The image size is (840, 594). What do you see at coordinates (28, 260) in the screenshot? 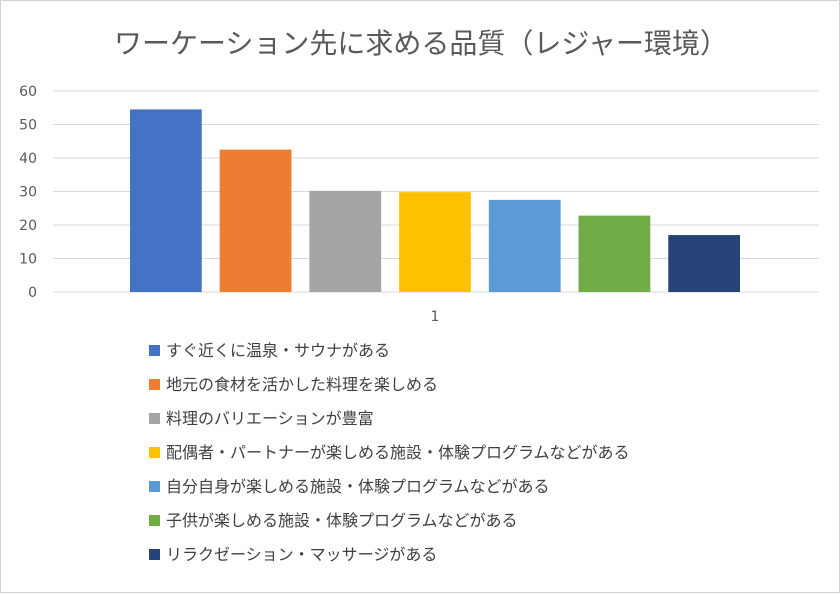
I see `y-tick-label: 10` at bounding box center [28, 260].